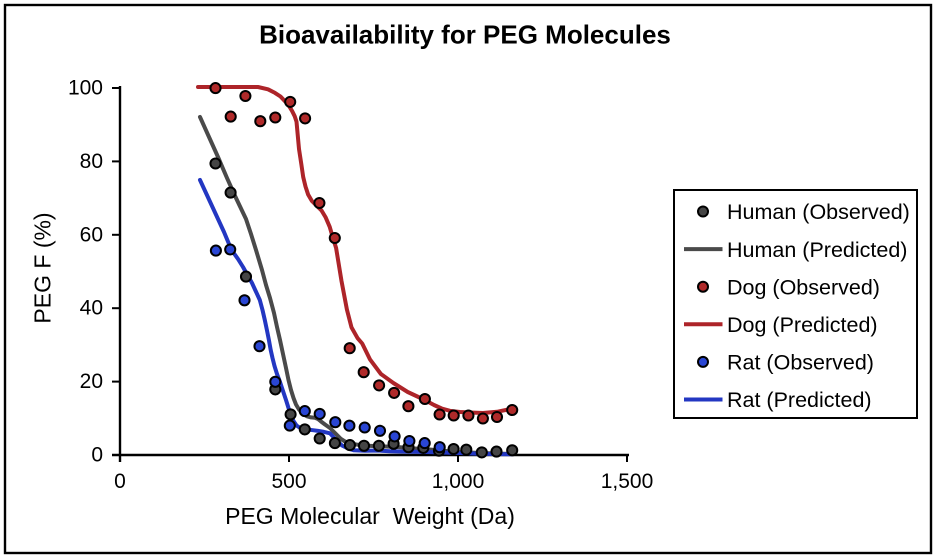  Describe the element at coordinates (43, 267) in the screenshot. I see `svg-text: PEG F (%)` at that location.